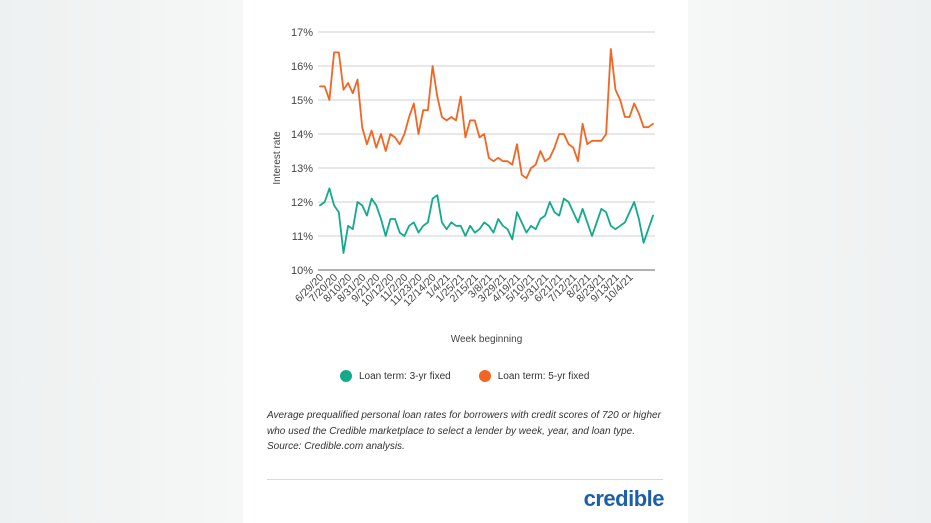 Image resolution: width=931 pixels, height=523 pixels. Describe the element at coordinates (624, 498) in the screenshot. I see `credible-logo: credible` at that location.